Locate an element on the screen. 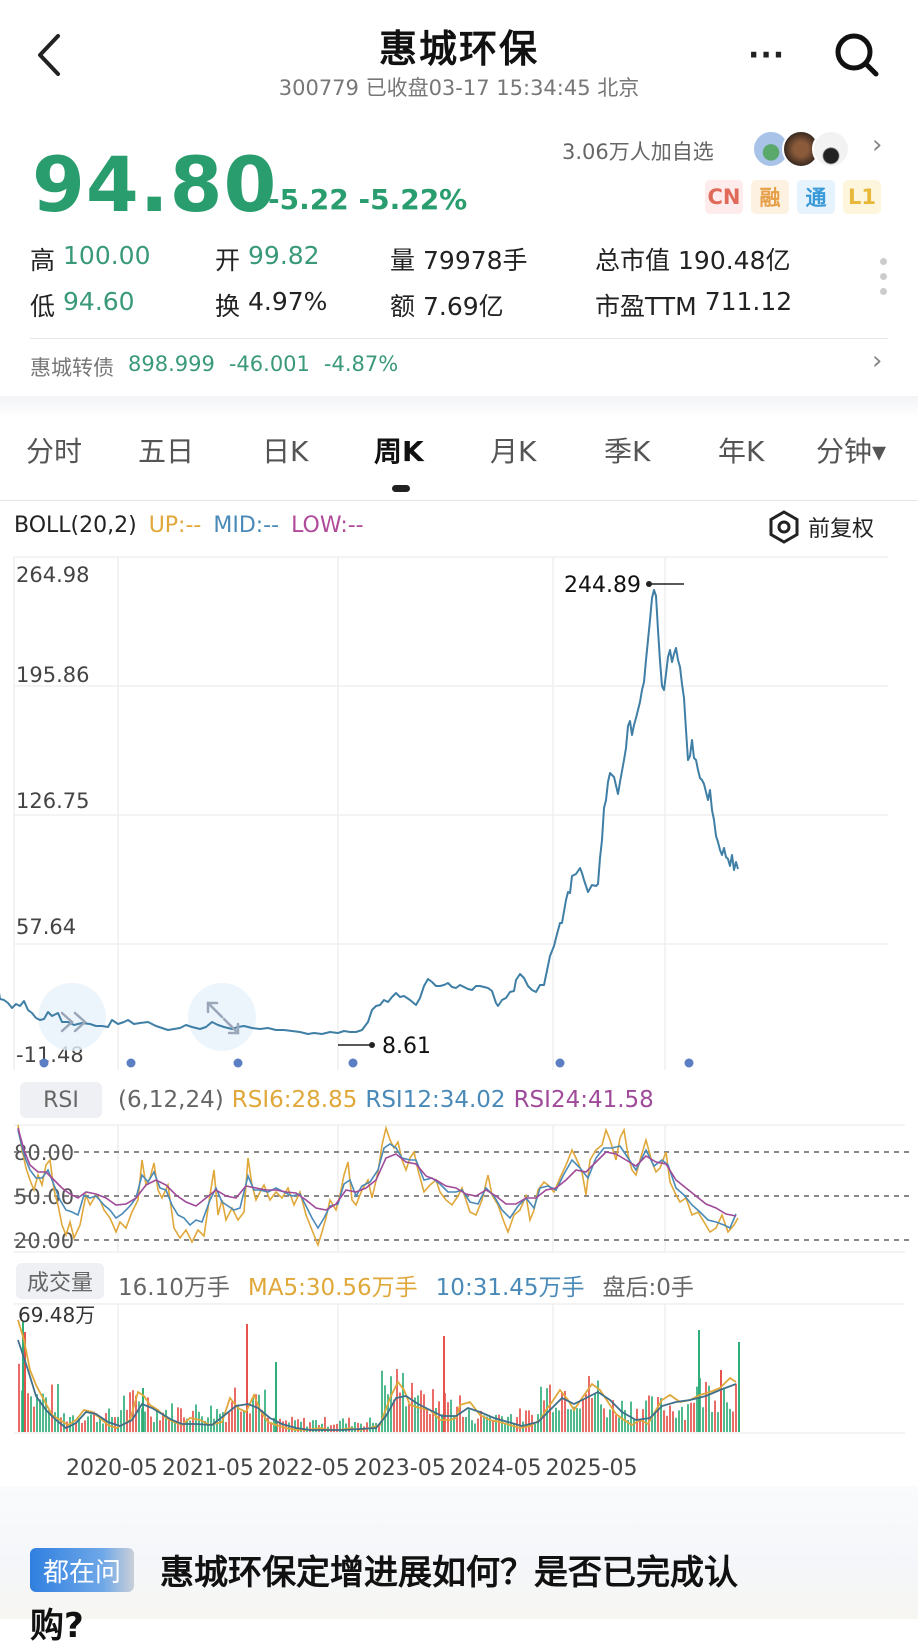 Image resolution: width=918 pixels, height=1647 pixels. watcher-avatars is located at coordinates (804, 150).